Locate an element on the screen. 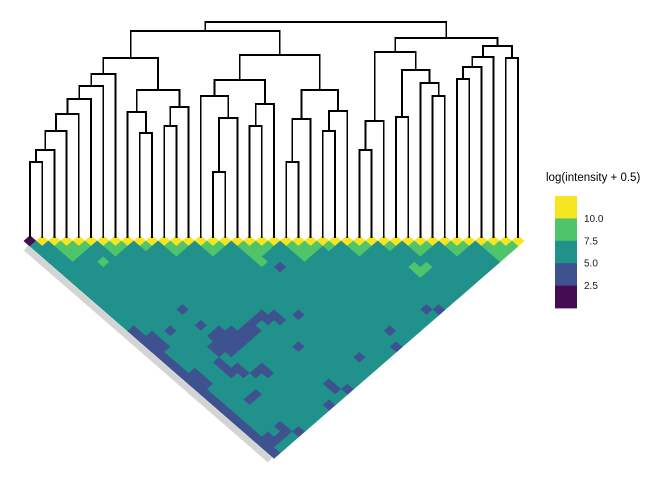 The image size is (672, 480). legend-tick-label: 10.0 is located at coordinates (594, 219).